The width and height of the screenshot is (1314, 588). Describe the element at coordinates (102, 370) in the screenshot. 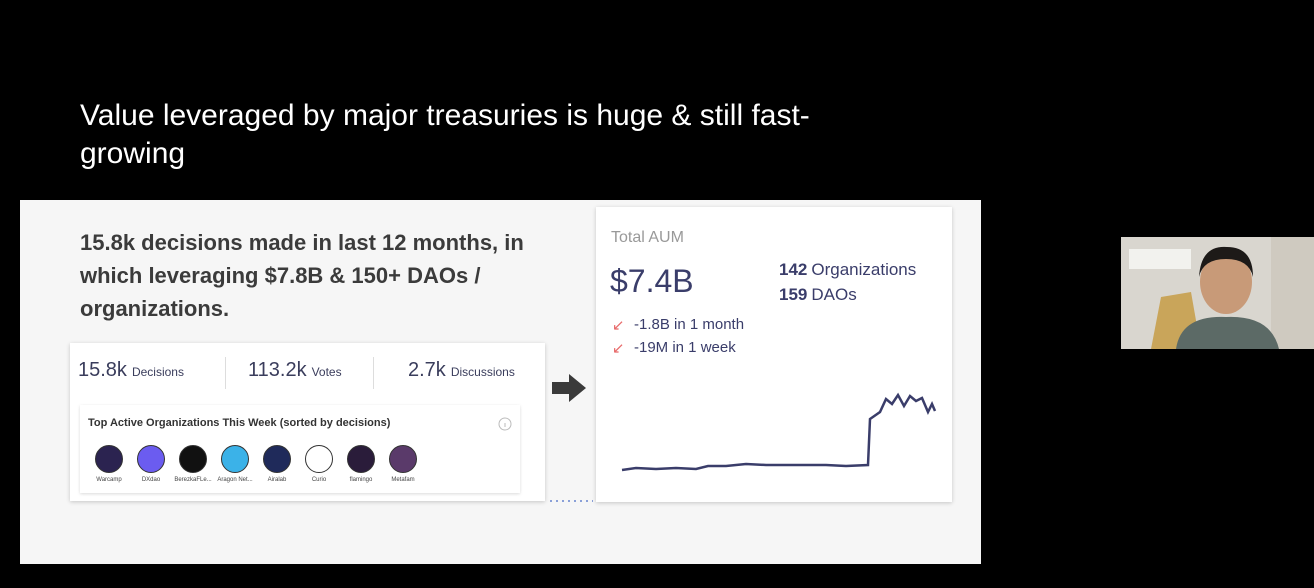

I see `stat-value: 15.8k` at that location.